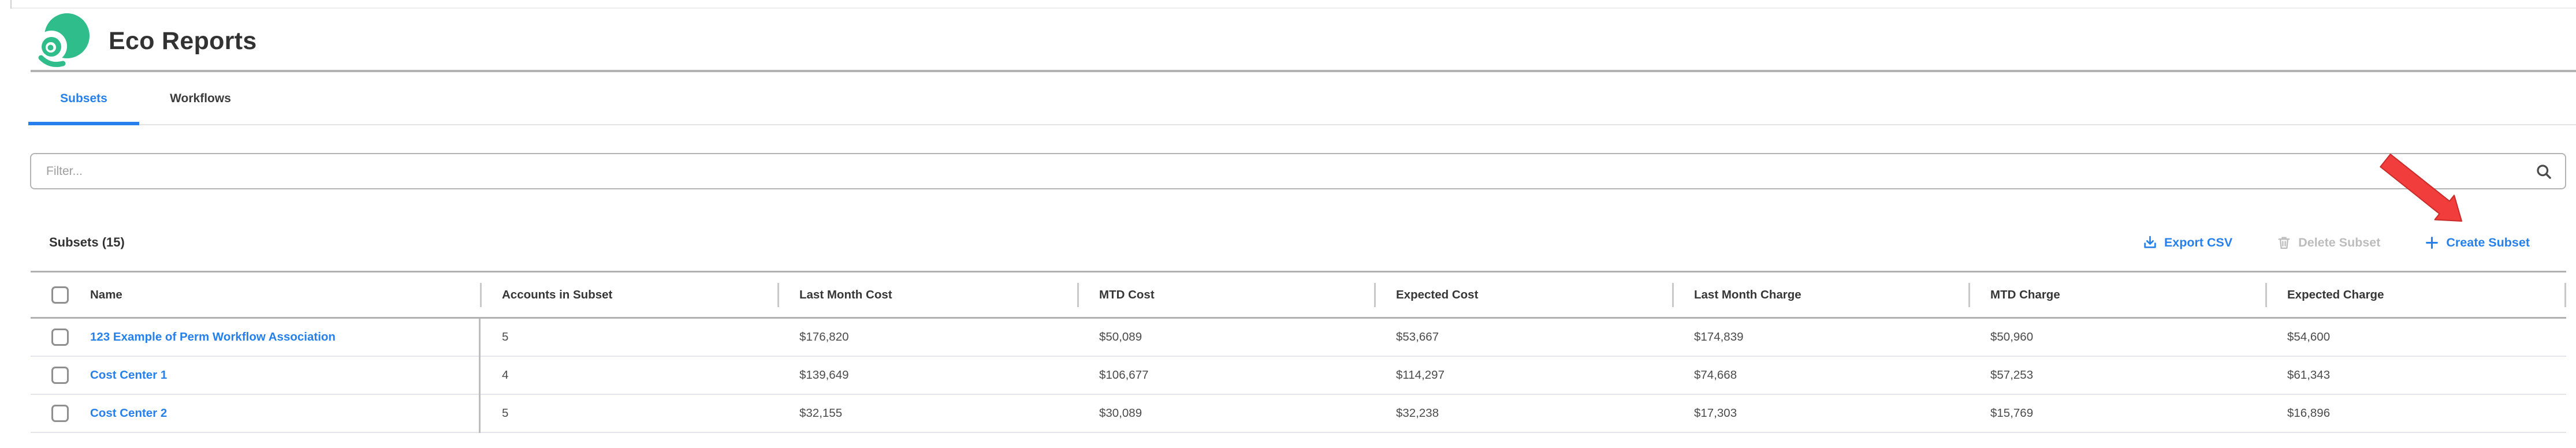 Image resolution: width=2576 pixels, height=448 pixels. Describe the element at coordinates (1293, 8) in the screenshot. I see `top-hairline` at that location.